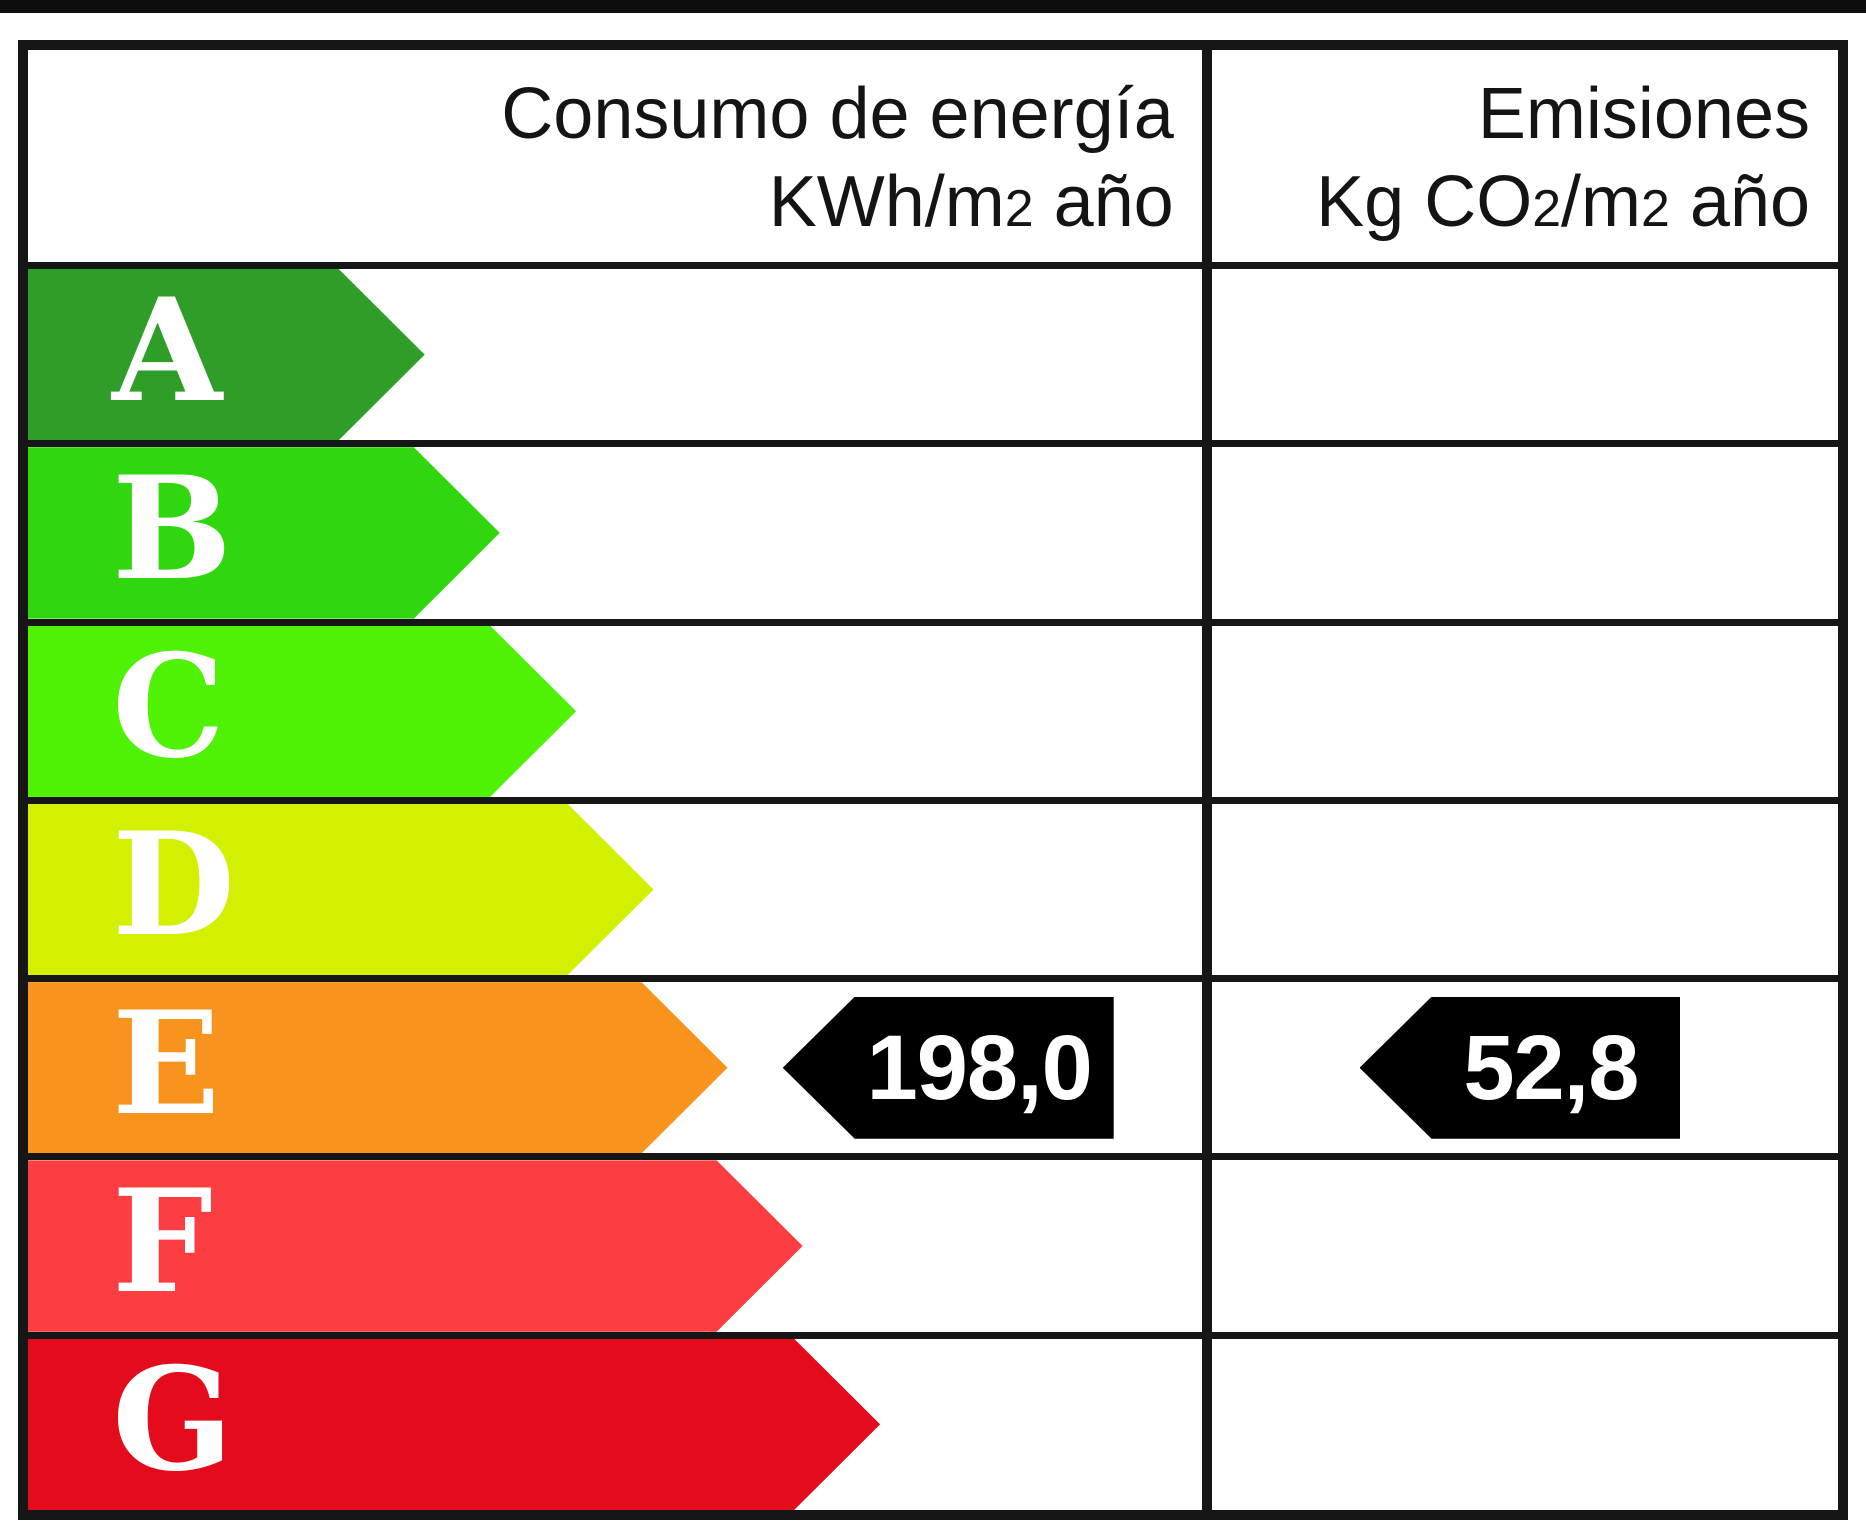 The height and width of the screenshot is (1534, 1866). What do you see at coordinates (1547, 208) in the screenshot?
I see `header-emissions-unit-sub: 2` at bounding box center [1547, 208].